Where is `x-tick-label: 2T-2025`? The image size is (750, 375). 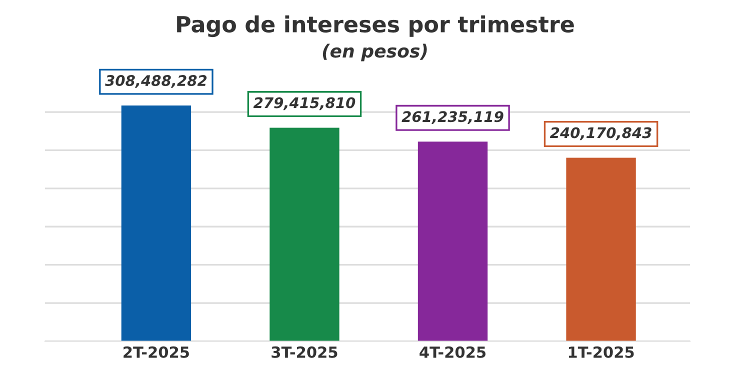
x-tick-label: 2T-2025 is located at coordinates (156, 352).